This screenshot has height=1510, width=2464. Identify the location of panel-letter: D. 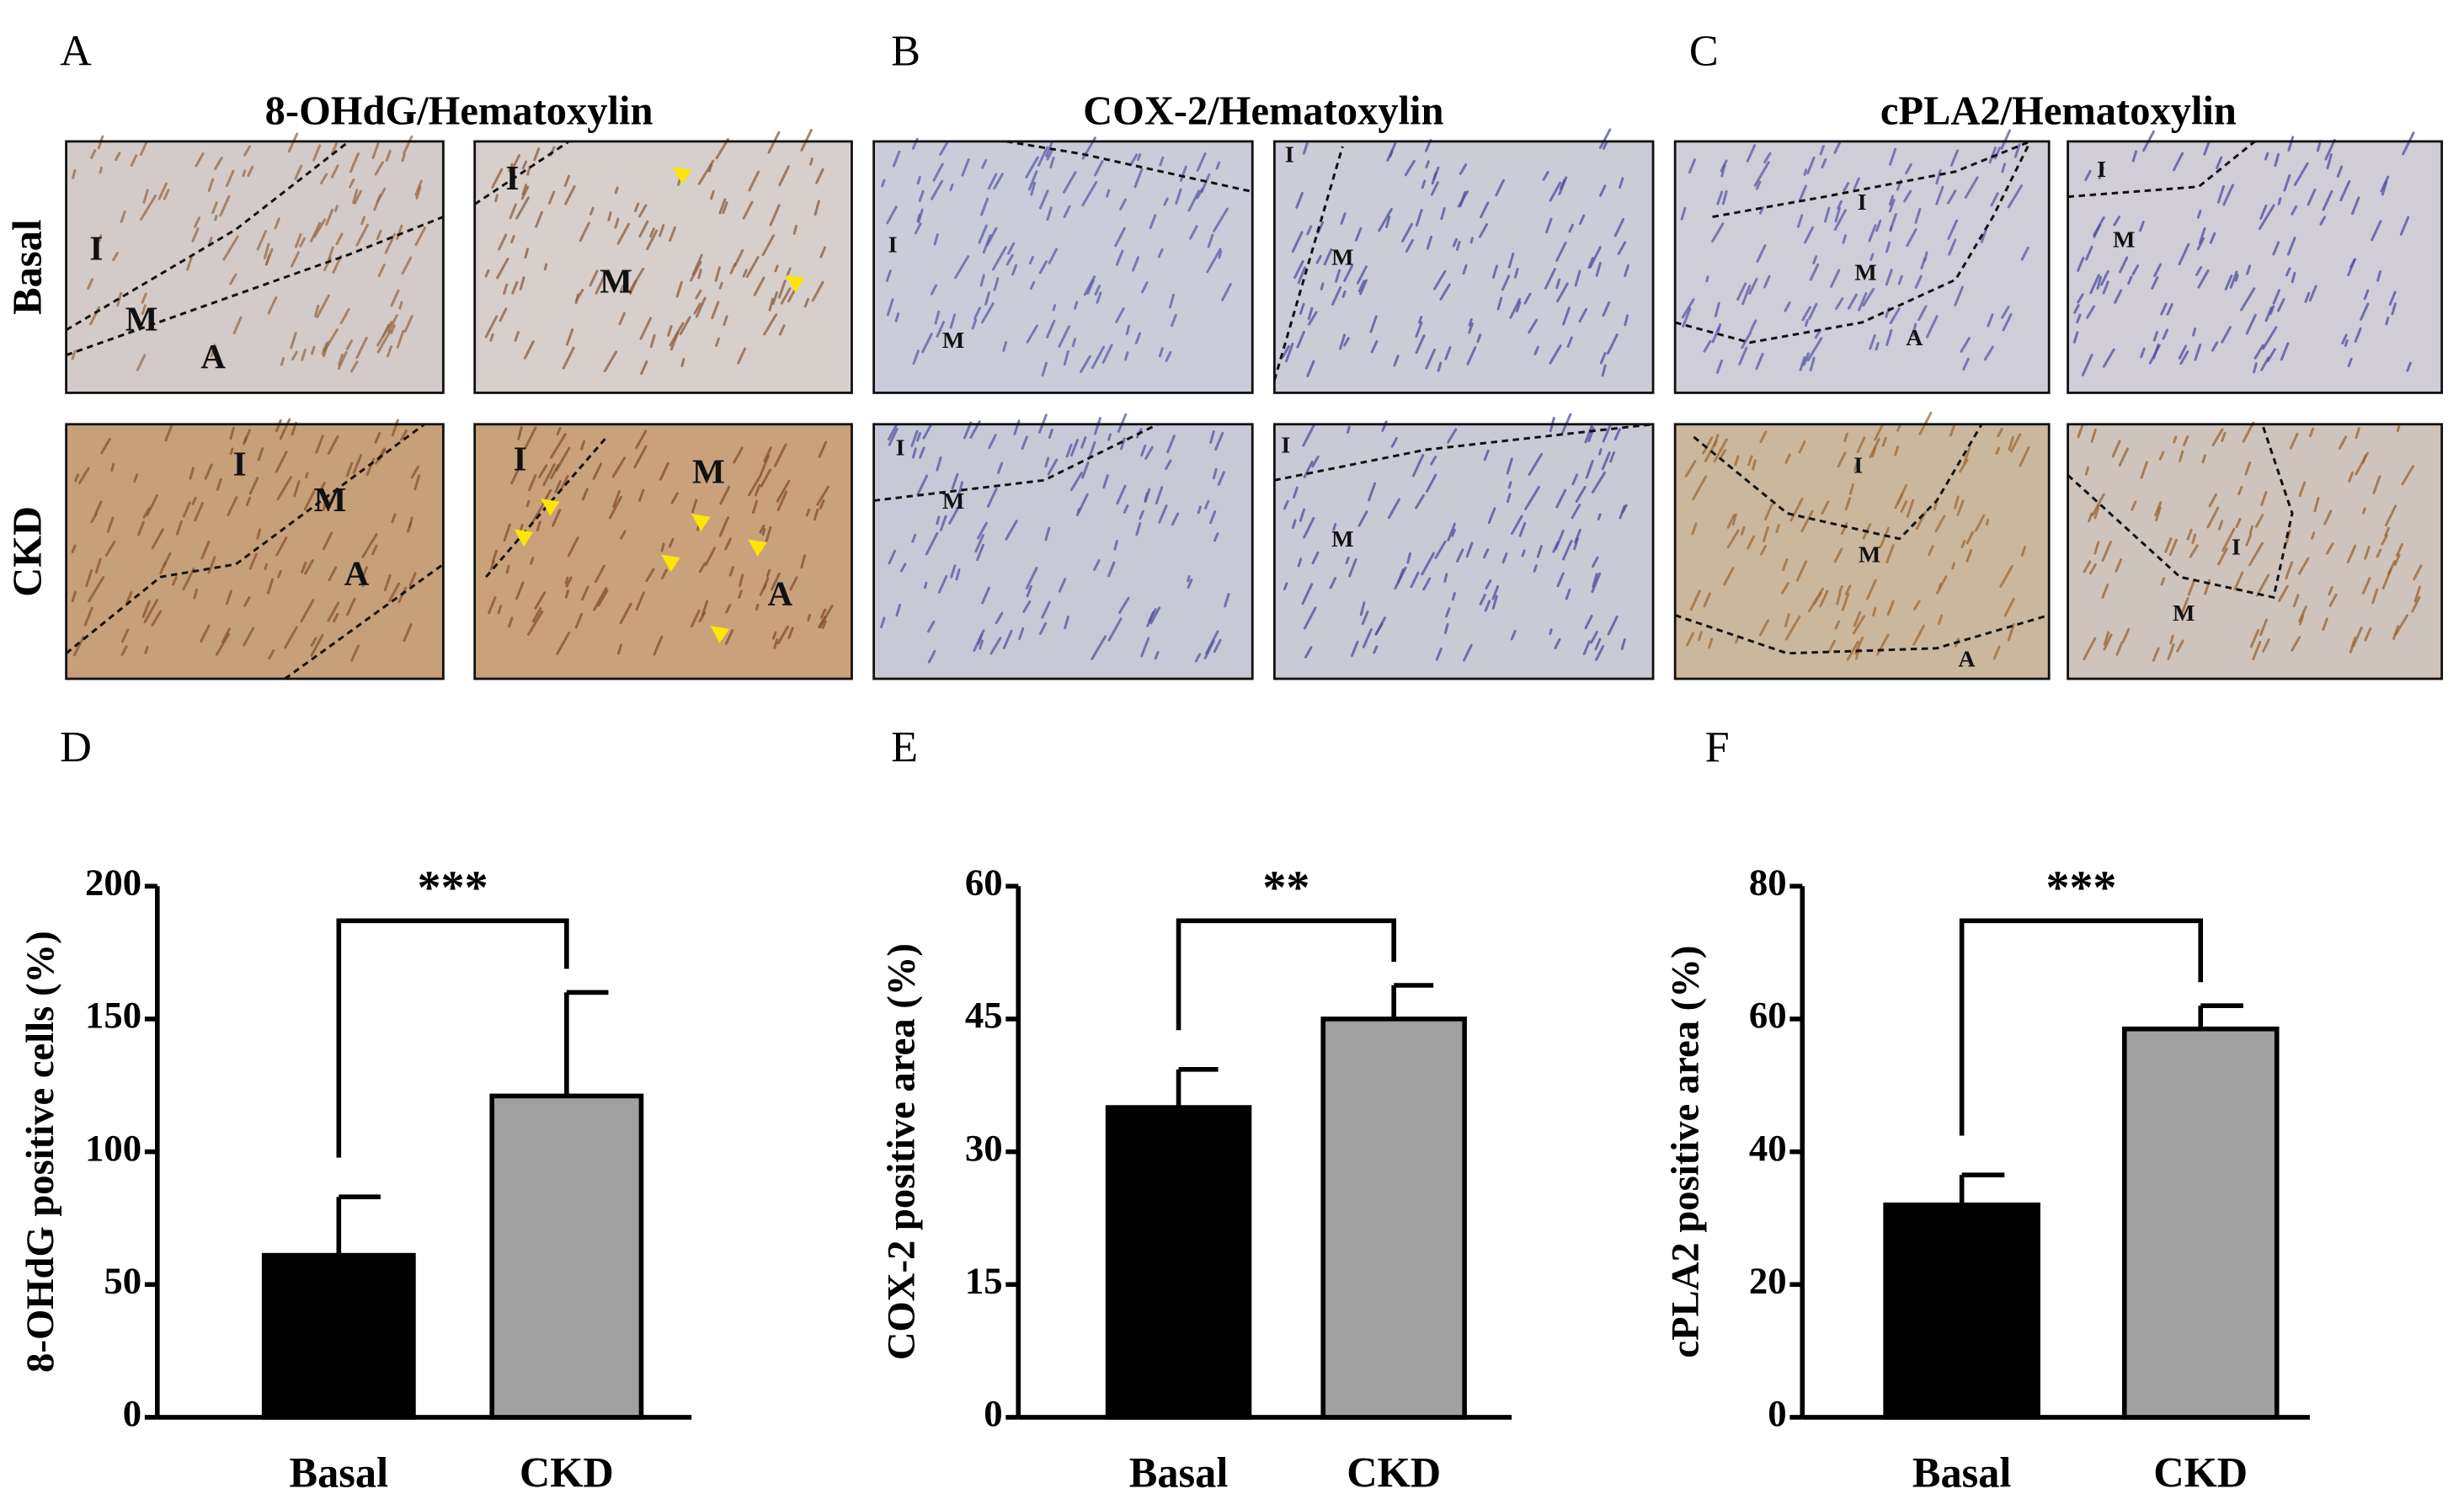
(76, 747).